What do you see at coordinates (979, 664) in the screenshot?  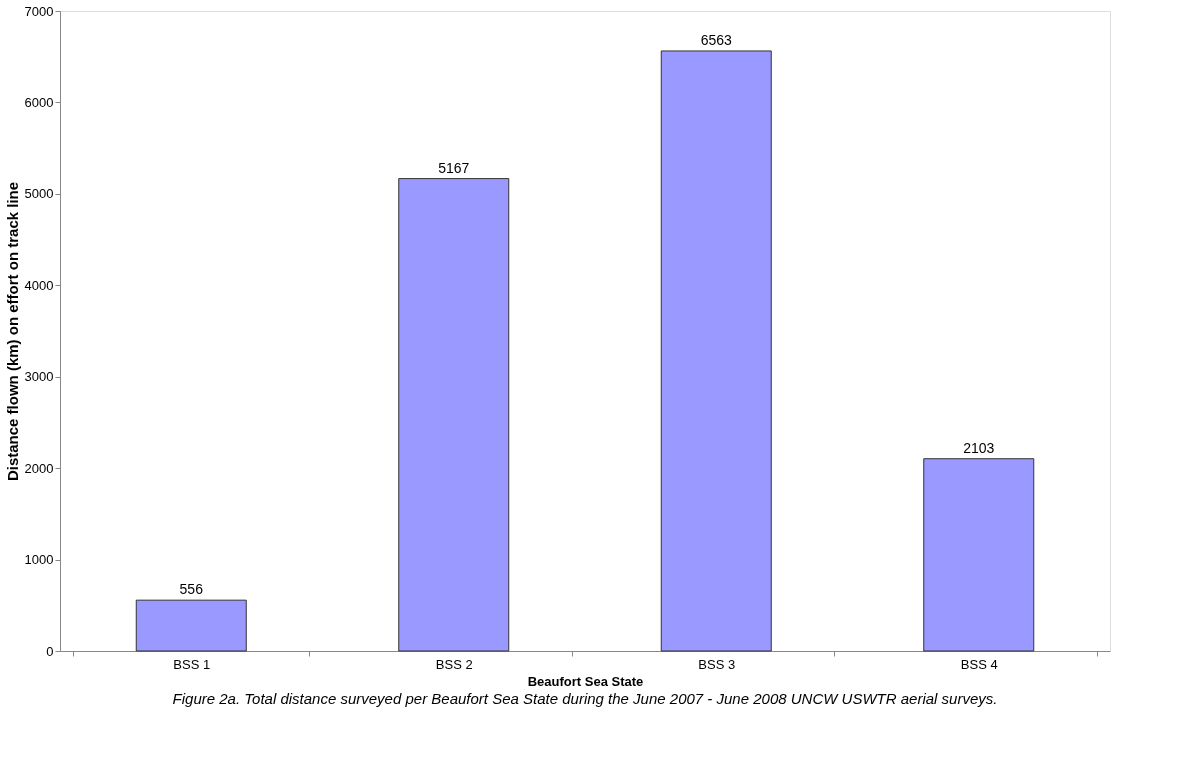 I see `x-tick-label: BSS 4` at bounding box center [979, 664].